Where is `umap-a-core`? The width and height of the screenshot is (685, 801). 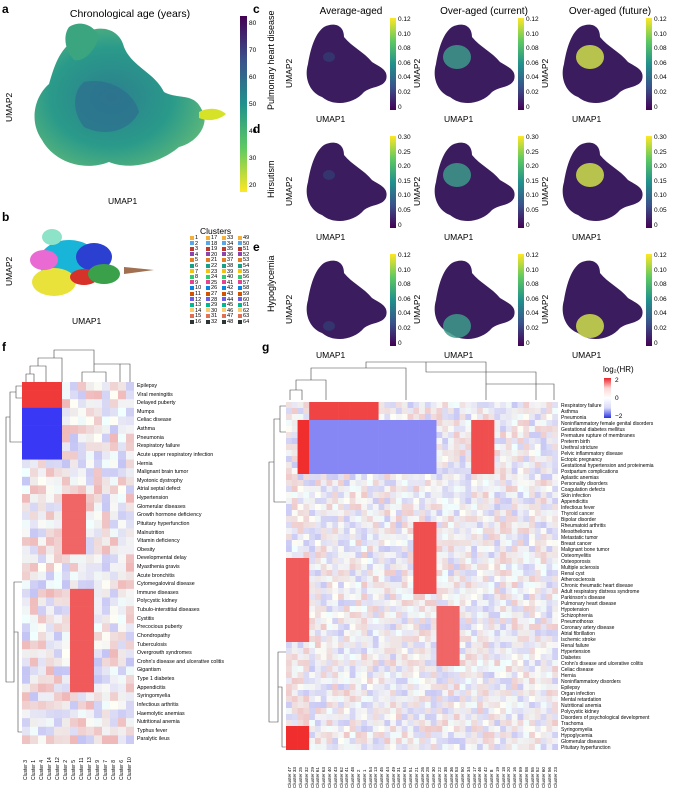 umap-a-core is located at coordinates (107, 106).